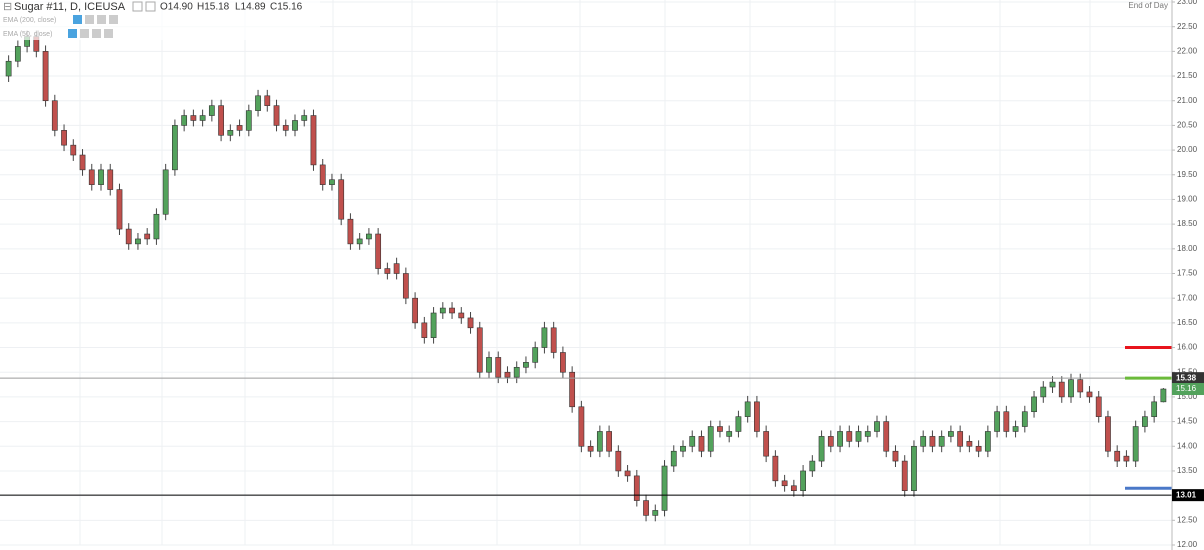 This screenshot has width=1204, height=550. Describe the element at coordinates (1187, 149) in the screenshot. I see `y-tick-label: 20.00` at that location.